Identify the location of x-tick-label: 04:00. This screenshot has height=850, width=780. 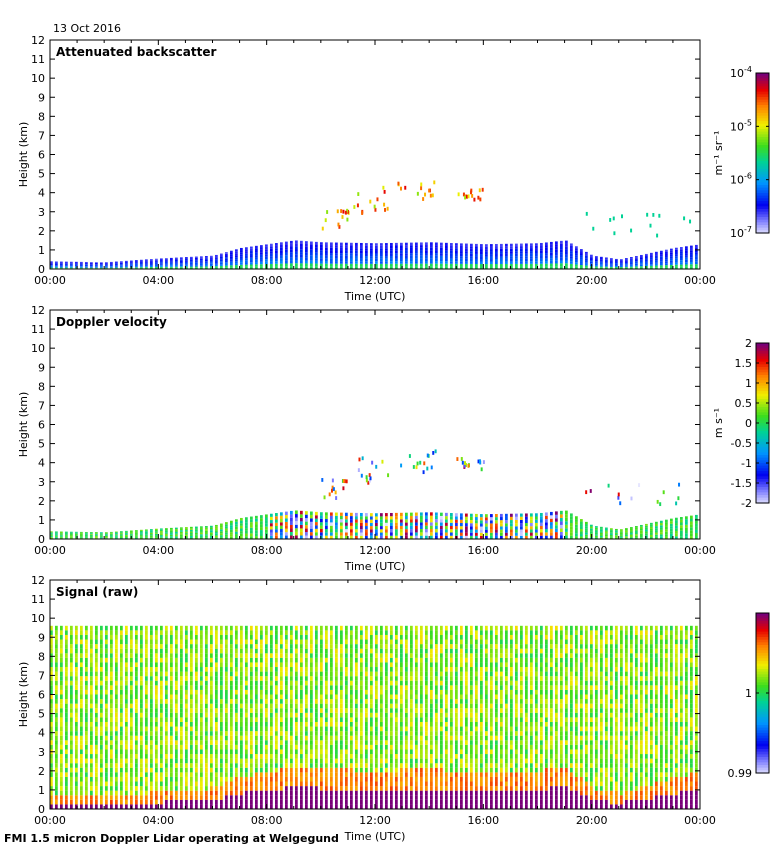
(158, 280).